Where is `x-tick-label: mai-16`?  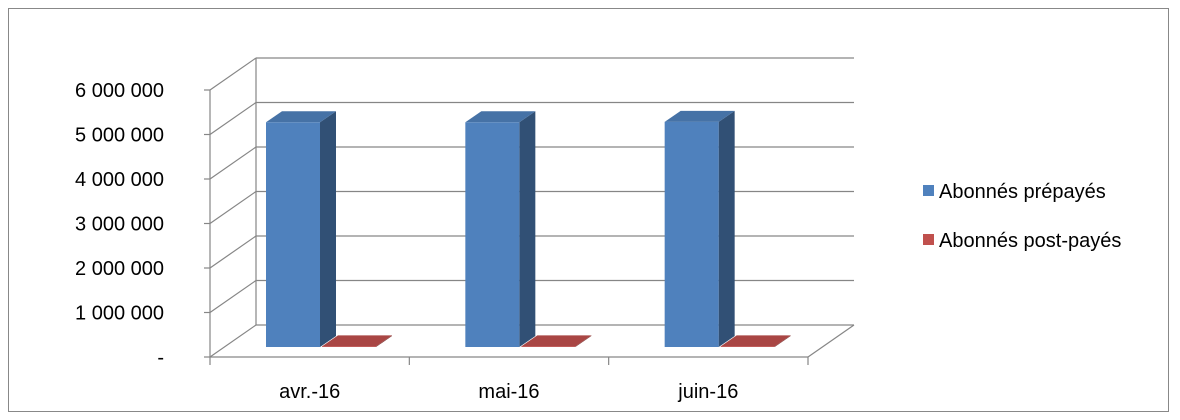
x-tick-label: mai-16 is located at coordinates (508, 392).